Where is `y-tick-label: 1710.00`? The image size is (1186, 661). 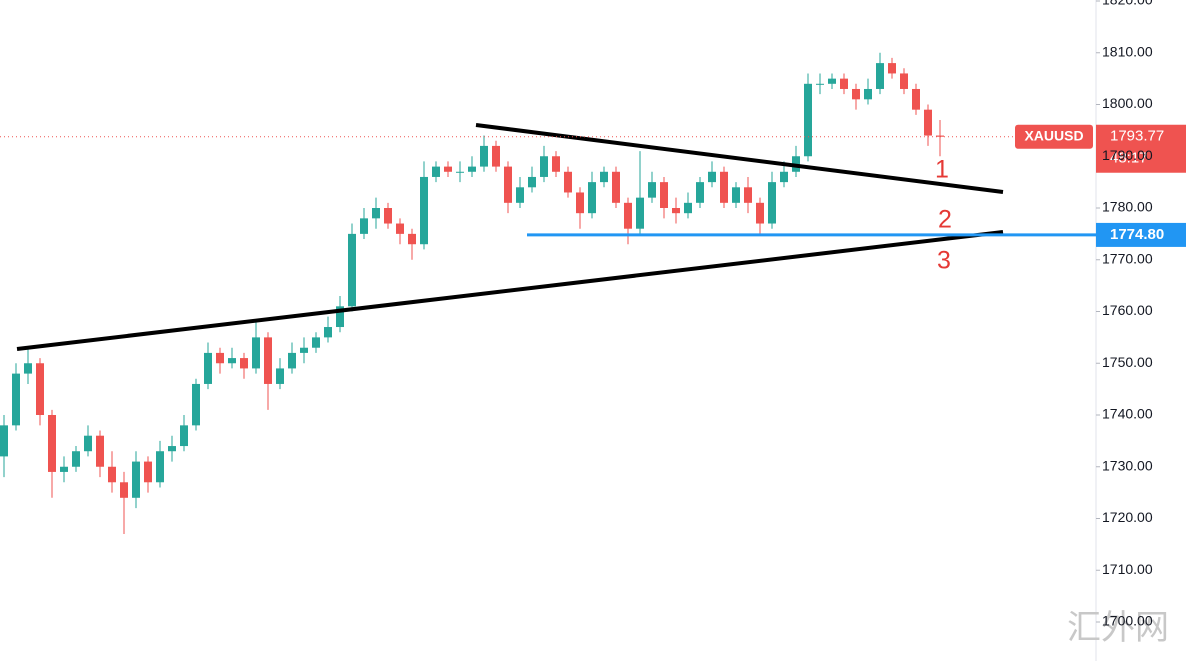 y-tick-label: 1710.00 is located at coordinates (1127, 569).